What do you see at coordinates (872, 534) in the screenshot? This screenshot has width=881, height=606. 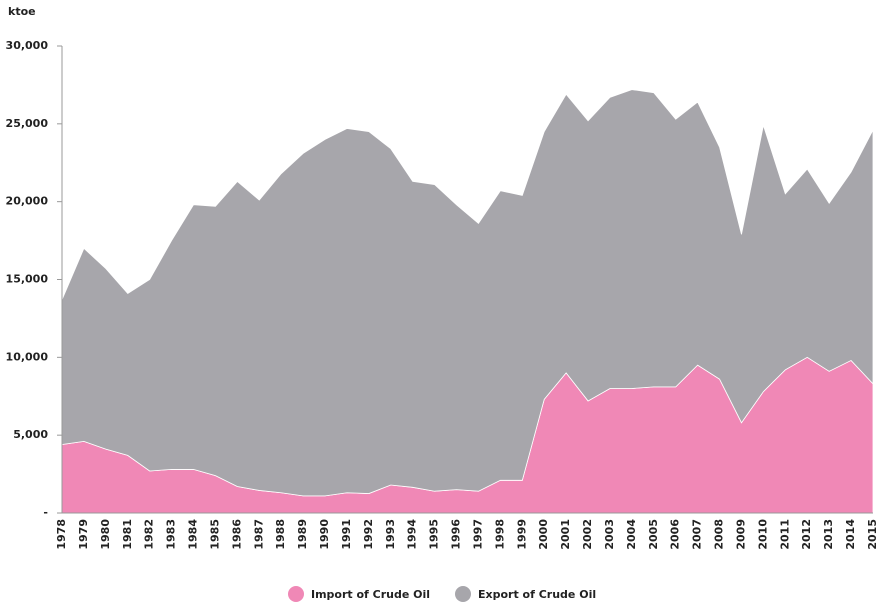 I see `x-tick-label: 2015` at bounding box center [872, 534].